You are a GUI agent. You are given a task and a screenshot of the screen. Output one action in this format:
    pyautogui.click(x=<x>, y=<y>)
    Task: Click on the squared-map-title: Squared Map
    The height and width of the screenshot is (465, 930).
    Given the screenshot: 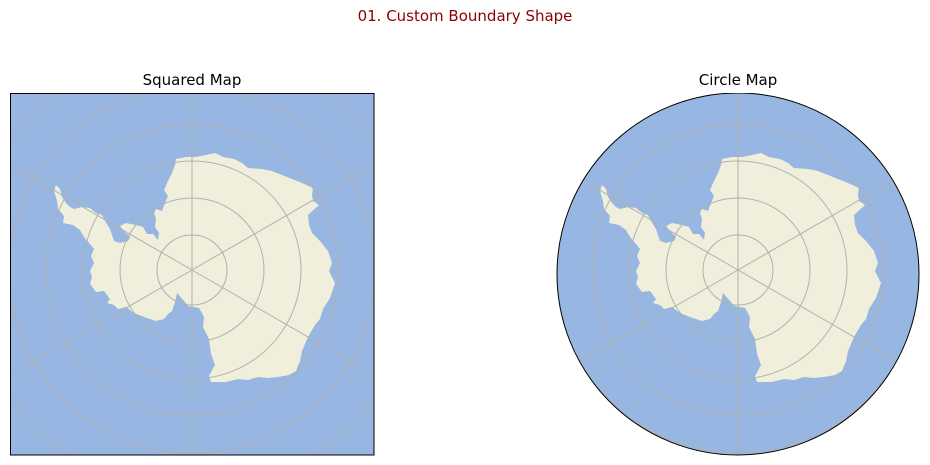 What is the action you would take?
    pyautogui.click(x=192, y=80)
    